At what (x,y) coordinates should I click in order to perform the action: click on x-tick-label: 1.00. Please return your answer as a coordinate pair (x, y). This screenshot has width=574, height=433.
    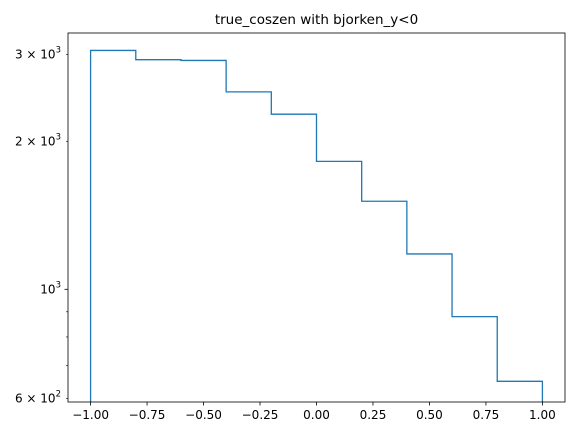
    Looking at the image, I should click on (542, 415).